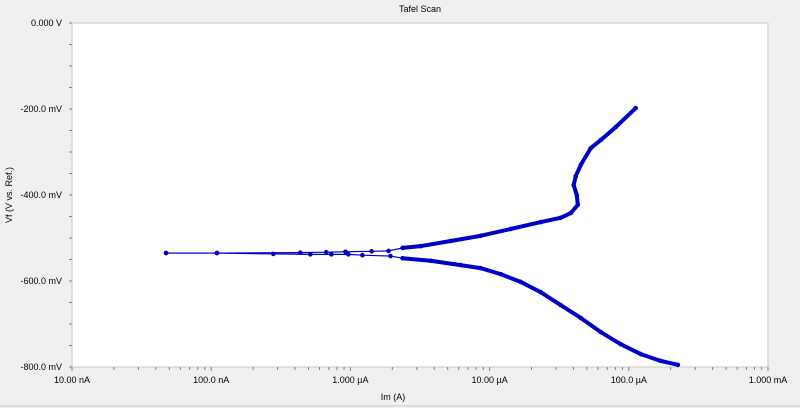 The width and height of the screenshot is (800, 408). Describe the element at coordinates (540, 311) in the screenshot. I see `cathodic-dense-segment` at that location.